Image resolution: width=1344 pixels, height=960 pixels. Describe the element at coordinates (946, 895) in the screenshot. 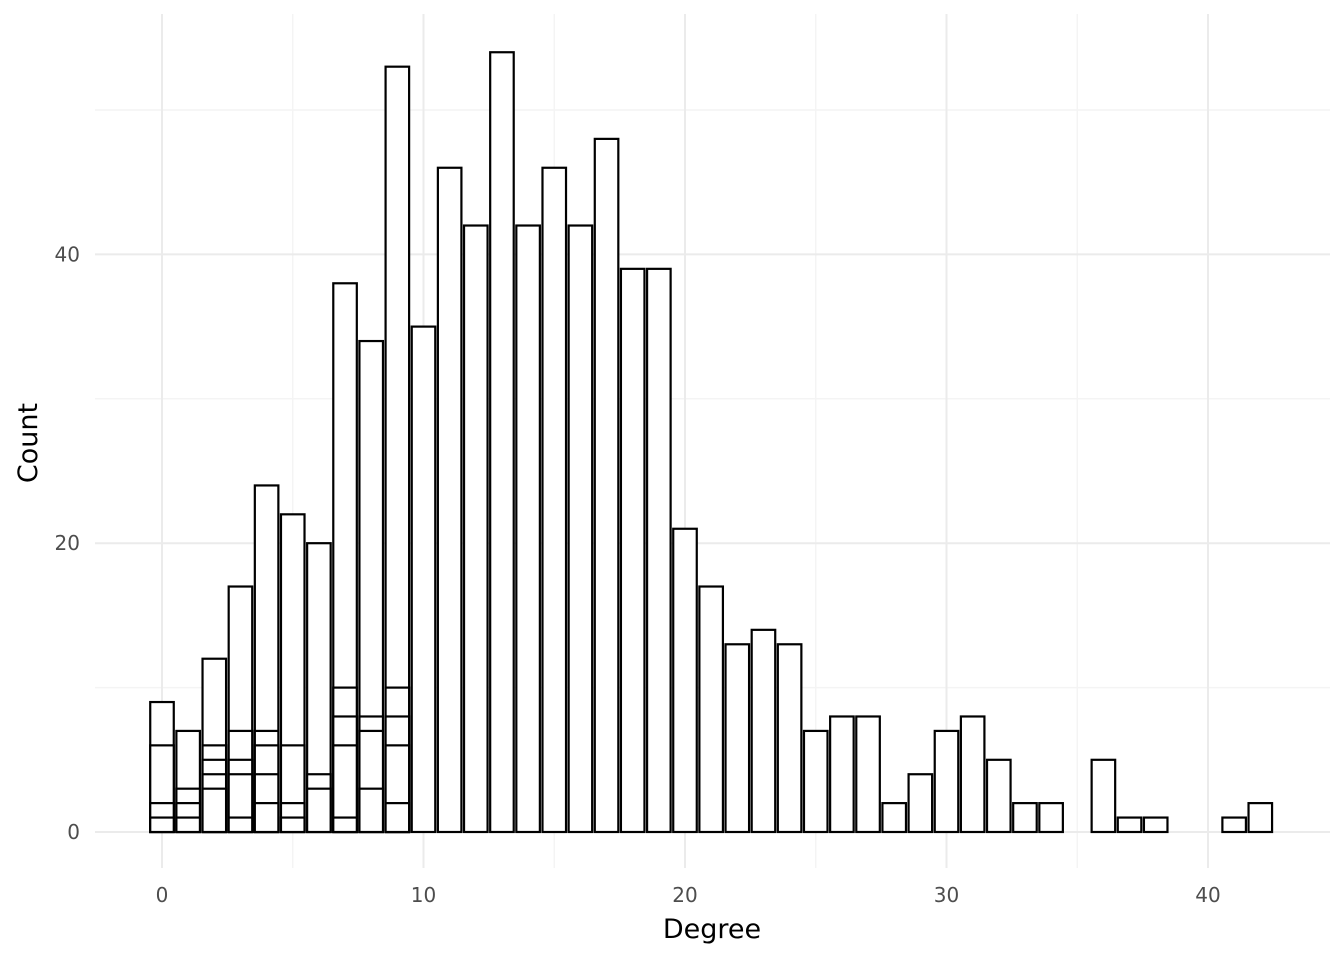

I see `x-tick-label: 30` at that location.